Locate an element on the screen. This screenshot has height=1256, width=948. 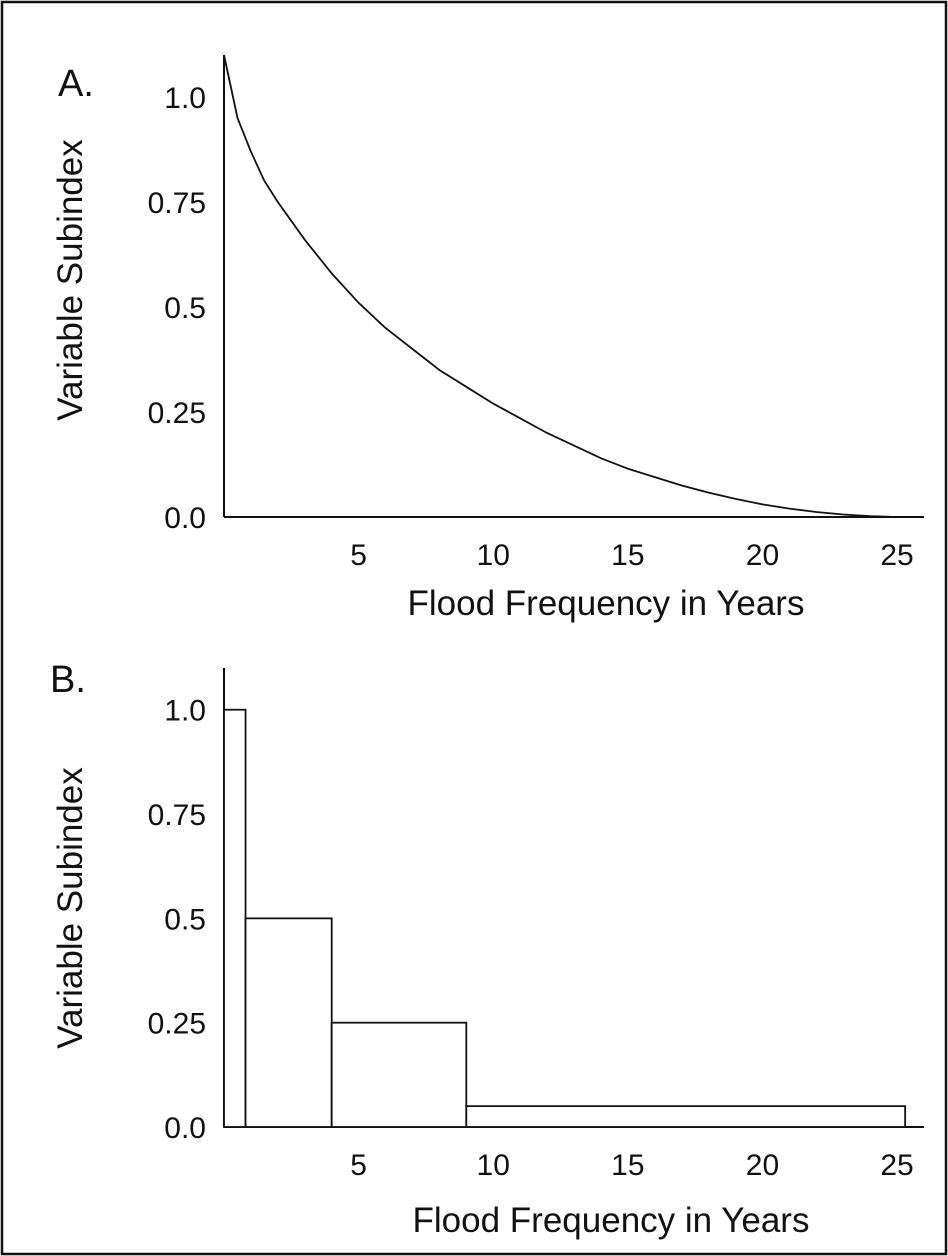
panel-a-label: A. is located at coordinates (76, 84).